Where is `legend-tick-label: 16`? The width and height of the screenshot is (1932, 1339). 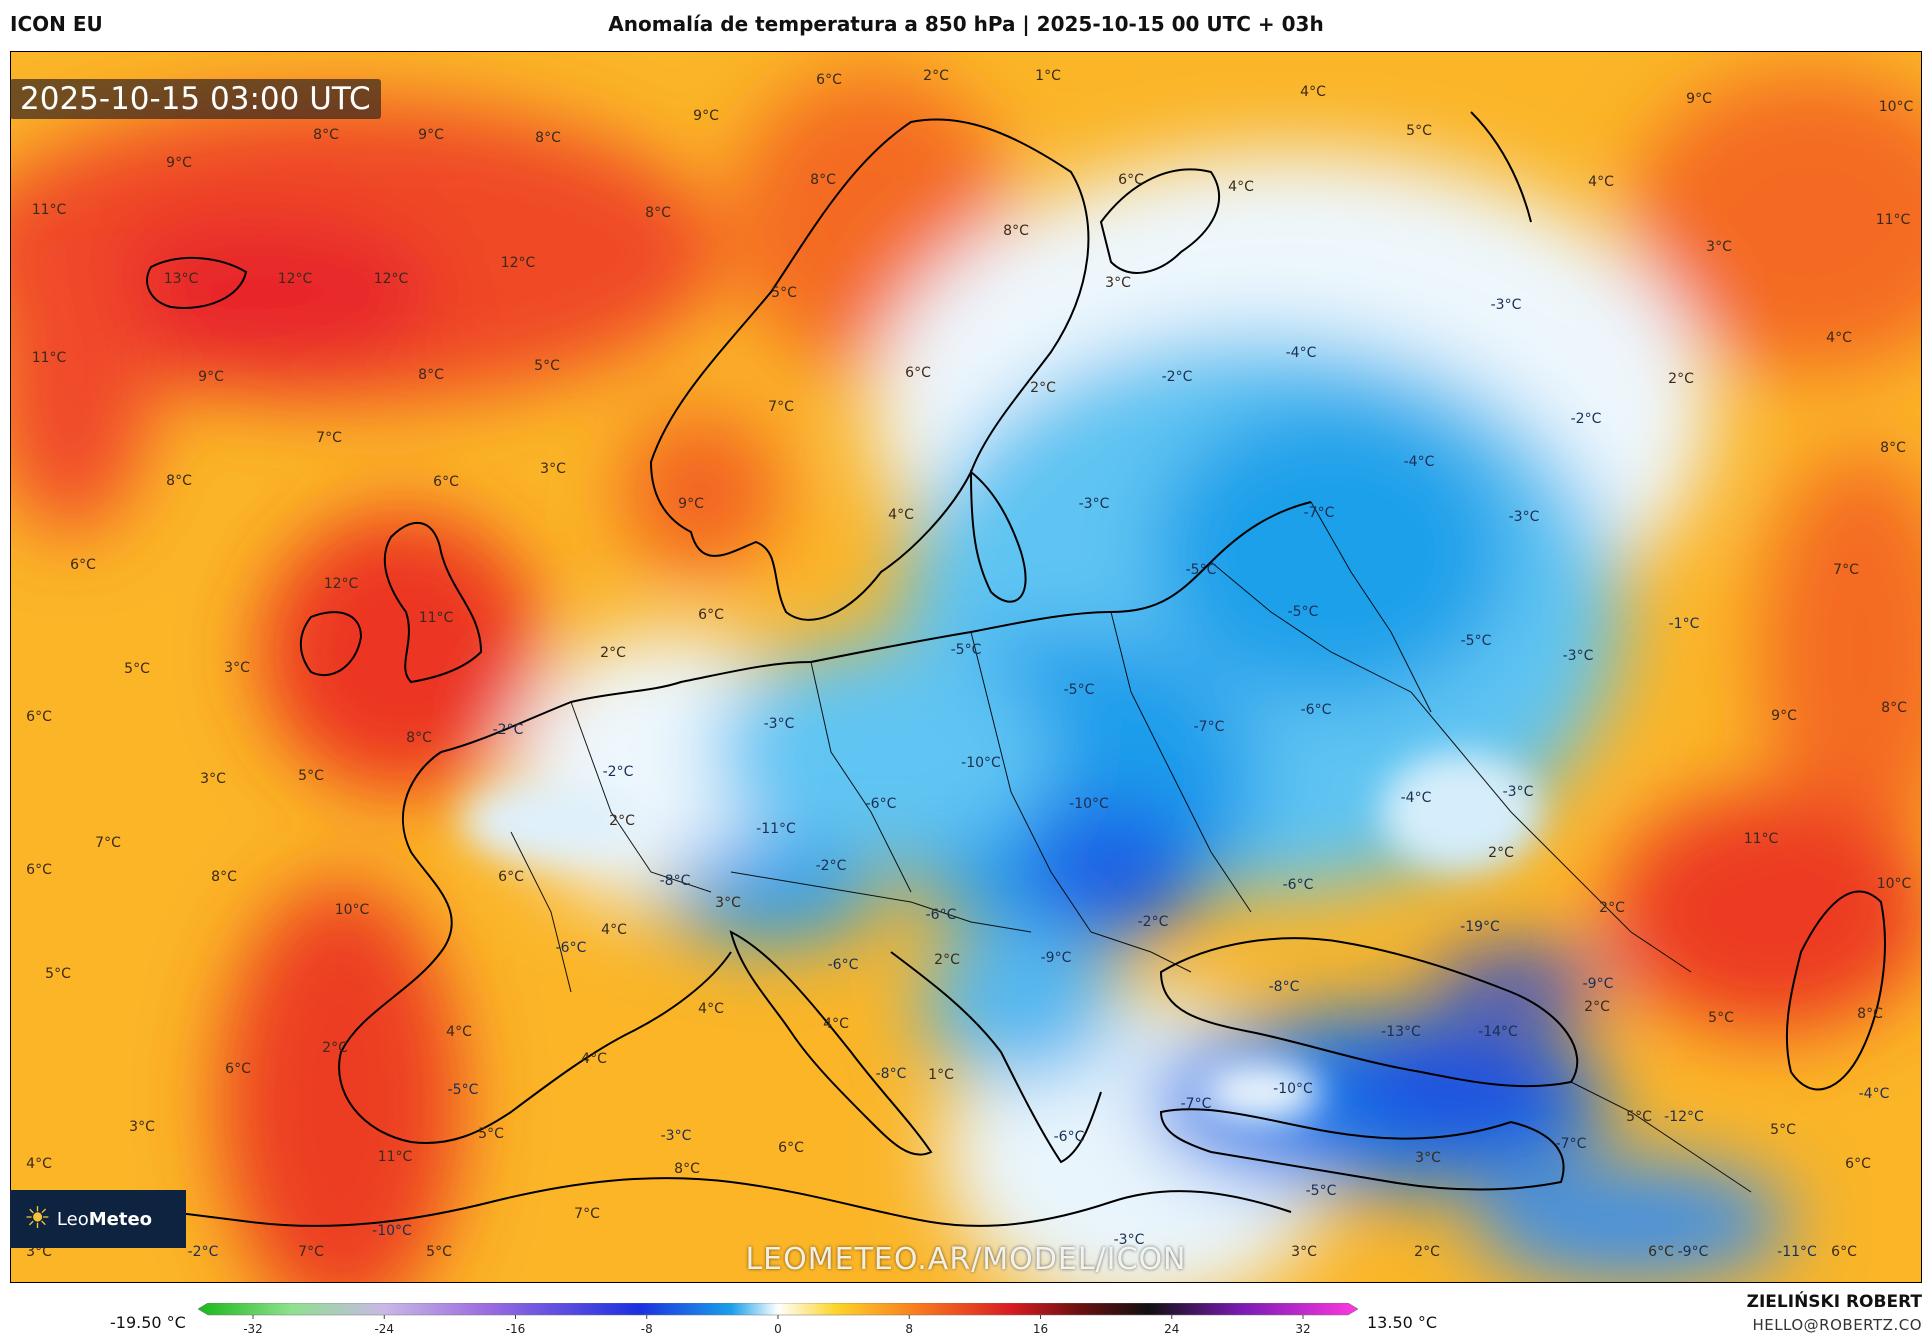
legend-tick-label: 16 is located at coordinates (1040, 1329).